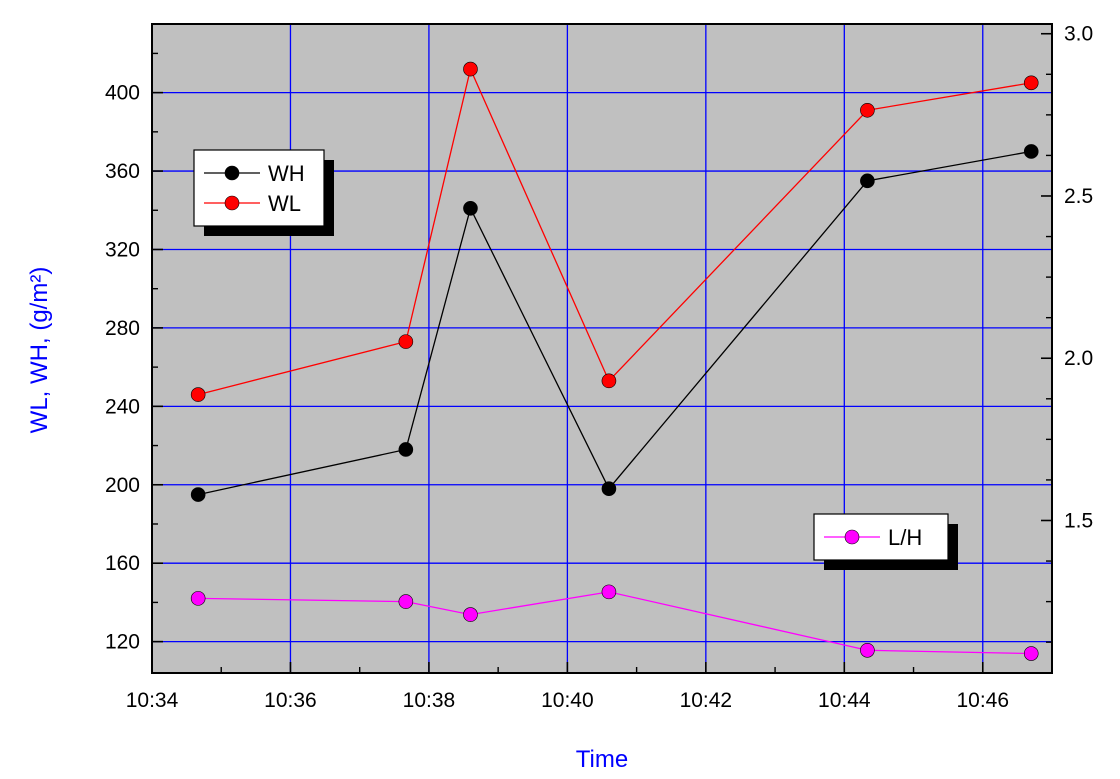  Describe the element at coordinates (982, 700) in the screenshot. I see `x-tick-label: 10:46` at that location.